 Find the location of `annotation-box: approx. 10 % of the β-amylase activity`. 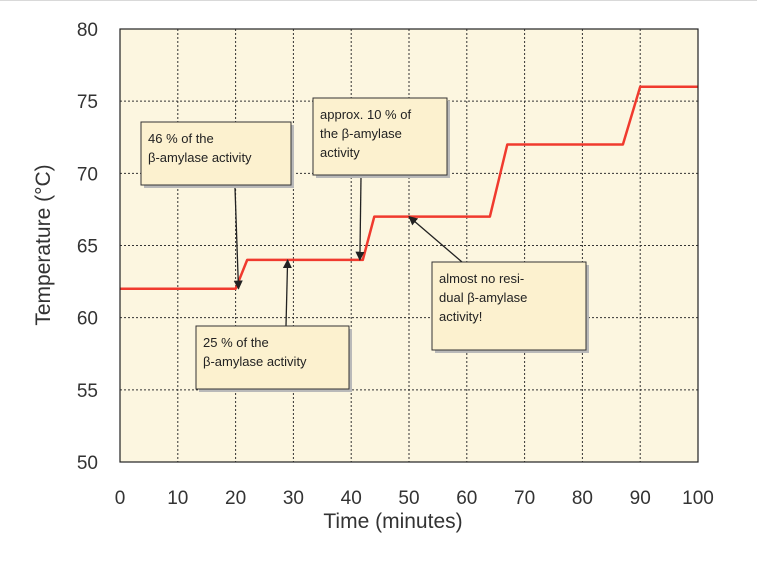

annotation-box: approx. 10 % of the β-amylase activity is located at coordinates (381, 179).